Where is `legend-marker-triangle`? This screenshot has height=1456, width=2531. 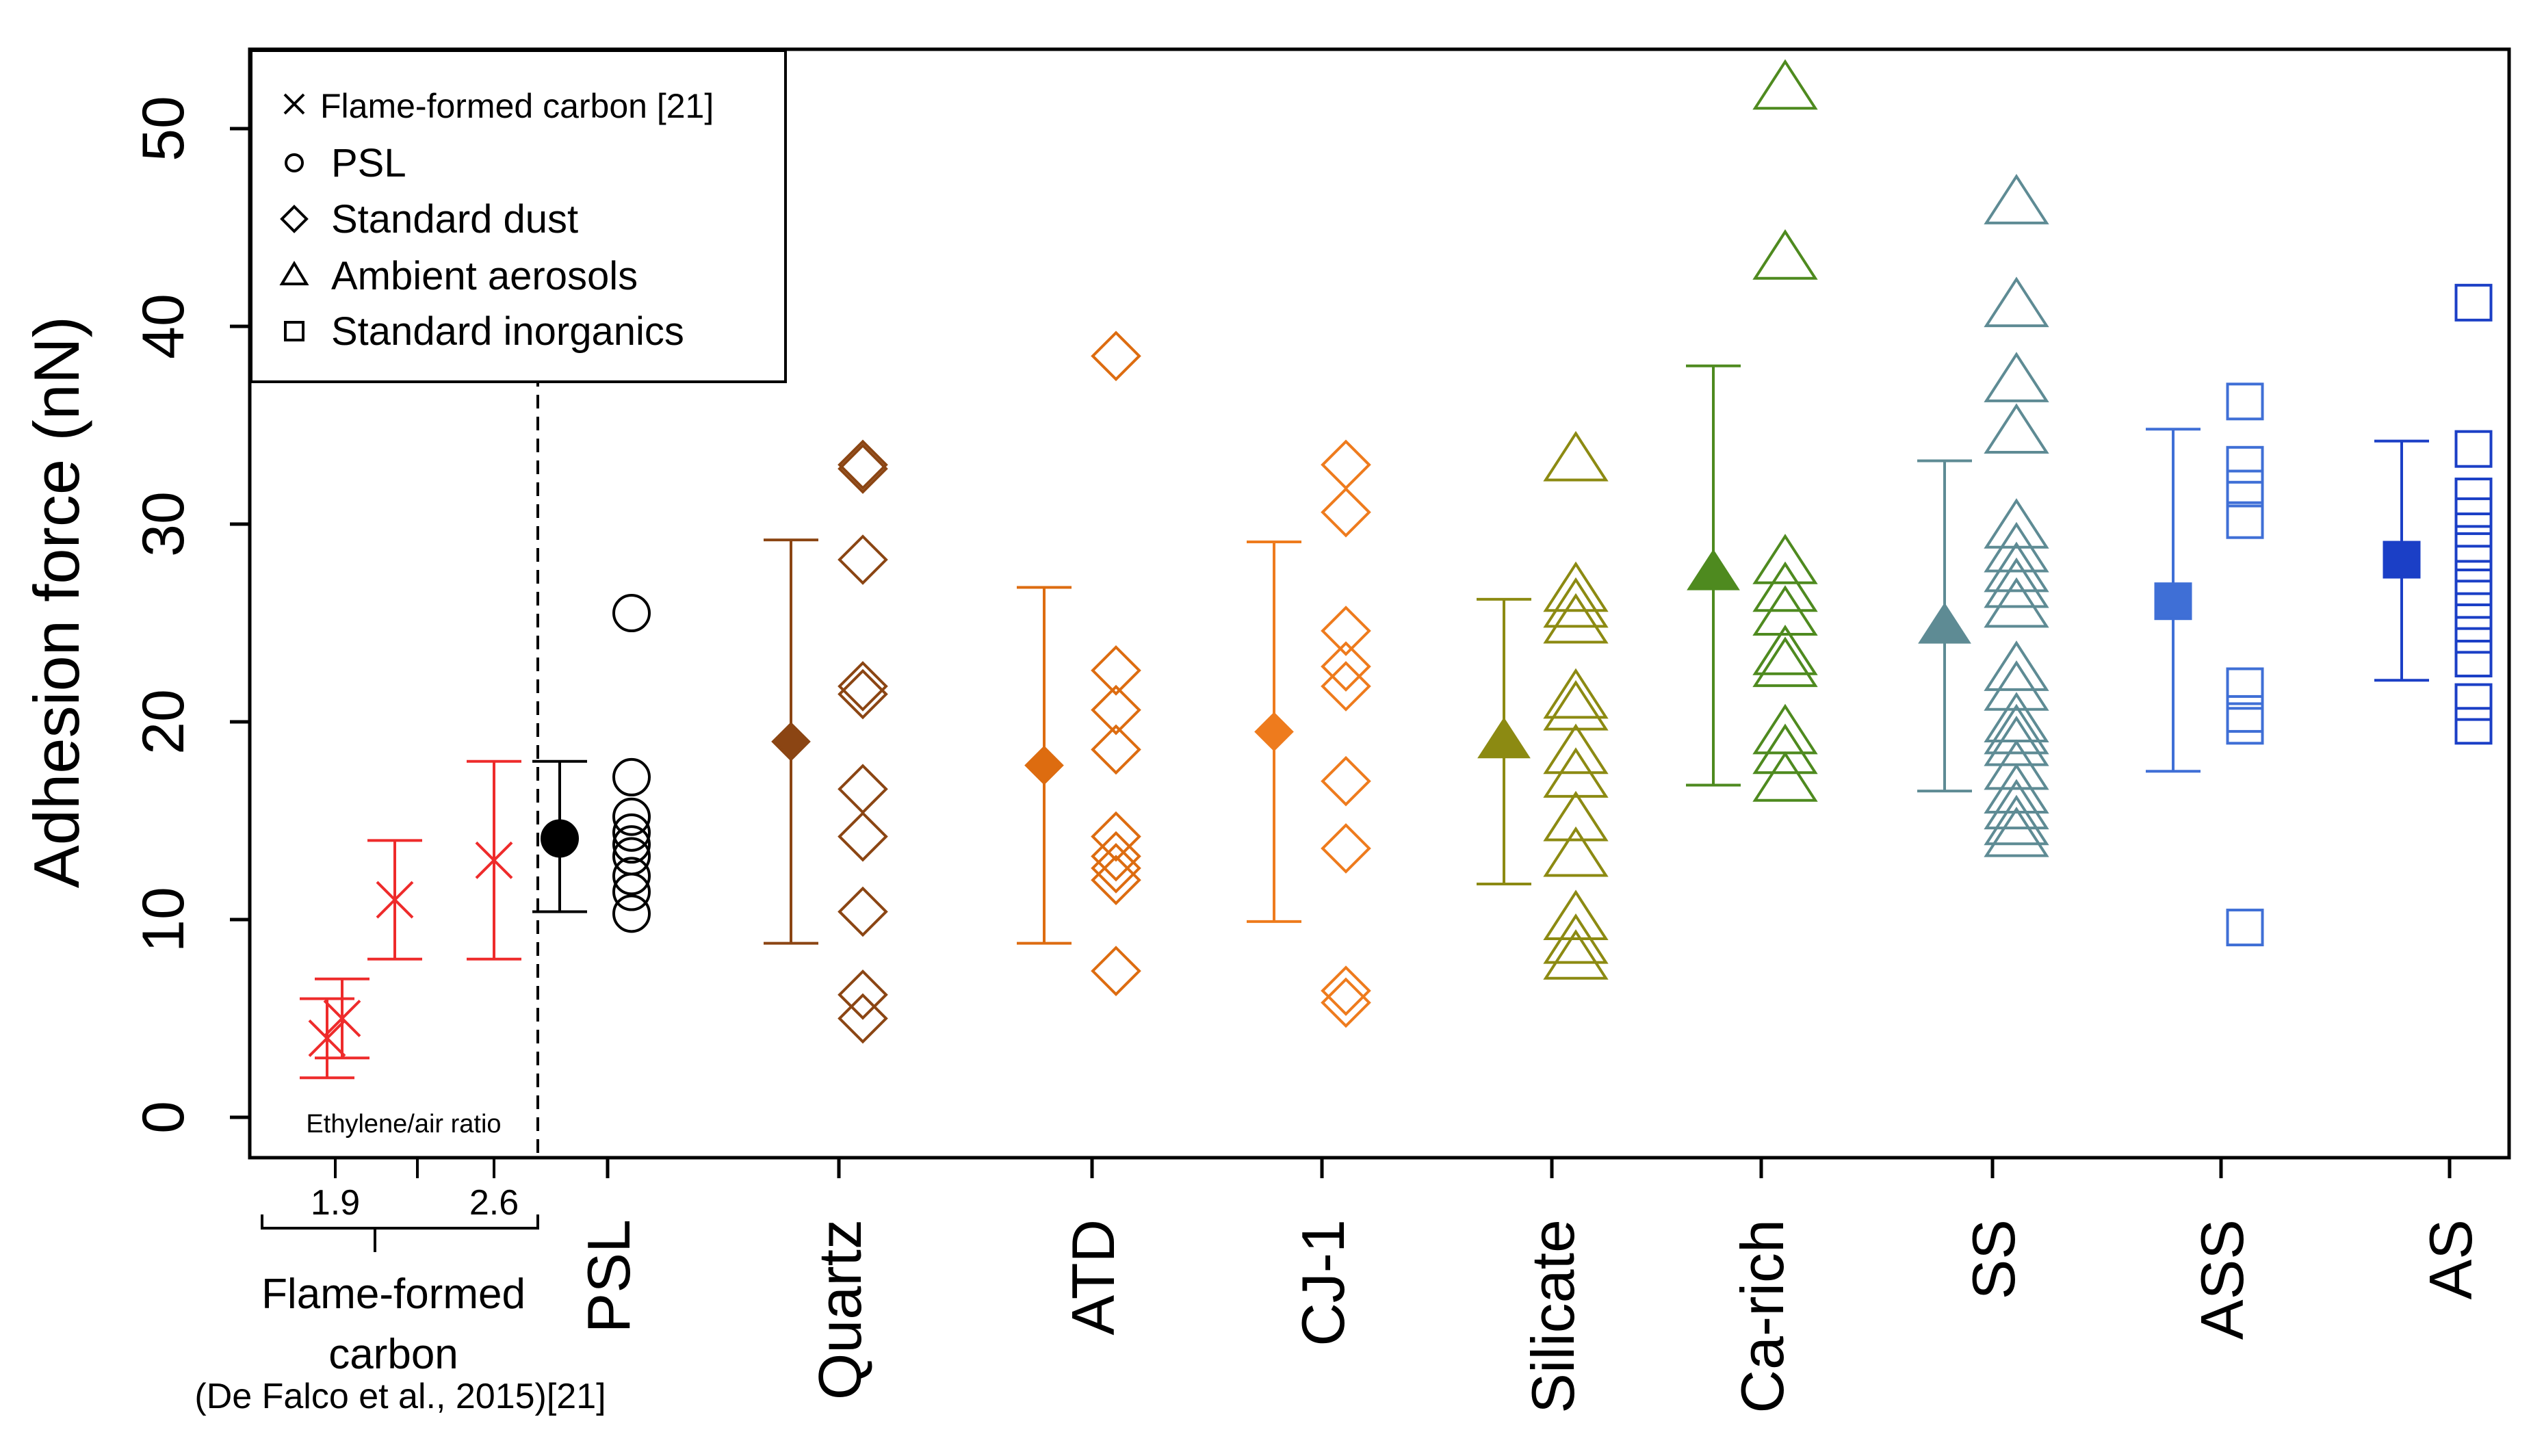 legend-marker-triangle is located at coordinates (294, 273).